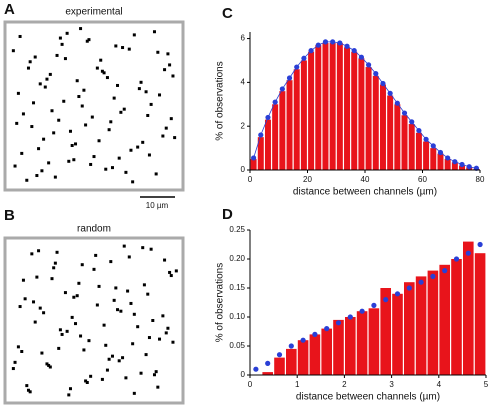 This screenshot has height=410, width=500. What do you see at coordinates (486, 384) in the screenshot?
I see `x-tick-label: 5` at bounding box center [486, 384].